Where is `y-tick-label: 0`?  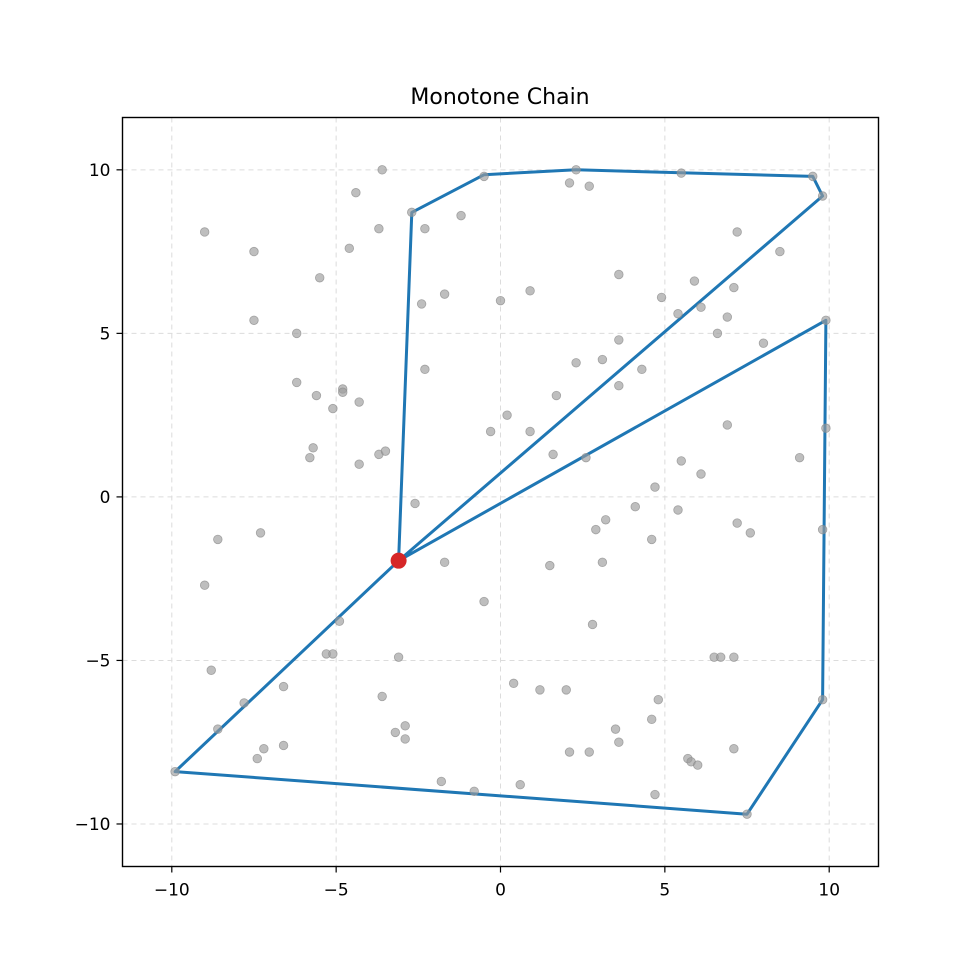 y-tick-label: 0 is located at coordinates (105, 498).